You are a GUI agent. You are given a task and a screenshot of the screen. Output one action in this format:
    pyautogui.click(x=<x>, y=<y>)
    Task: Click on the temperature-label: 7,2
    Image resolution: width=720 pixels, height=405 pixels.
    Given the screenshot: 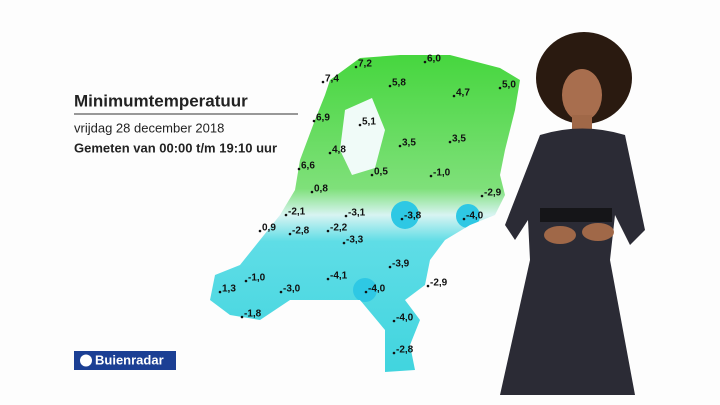 What is the action you would take?
    pyautogui.click(x=365, y=64)
    